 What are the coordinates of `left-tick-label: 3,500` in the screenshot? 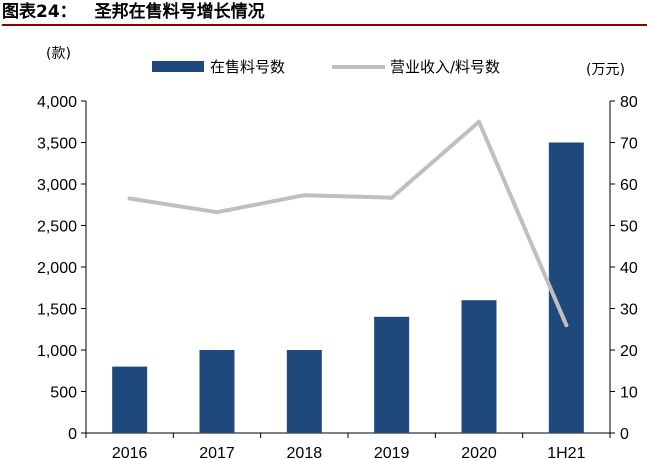 It's located at (57, 144).